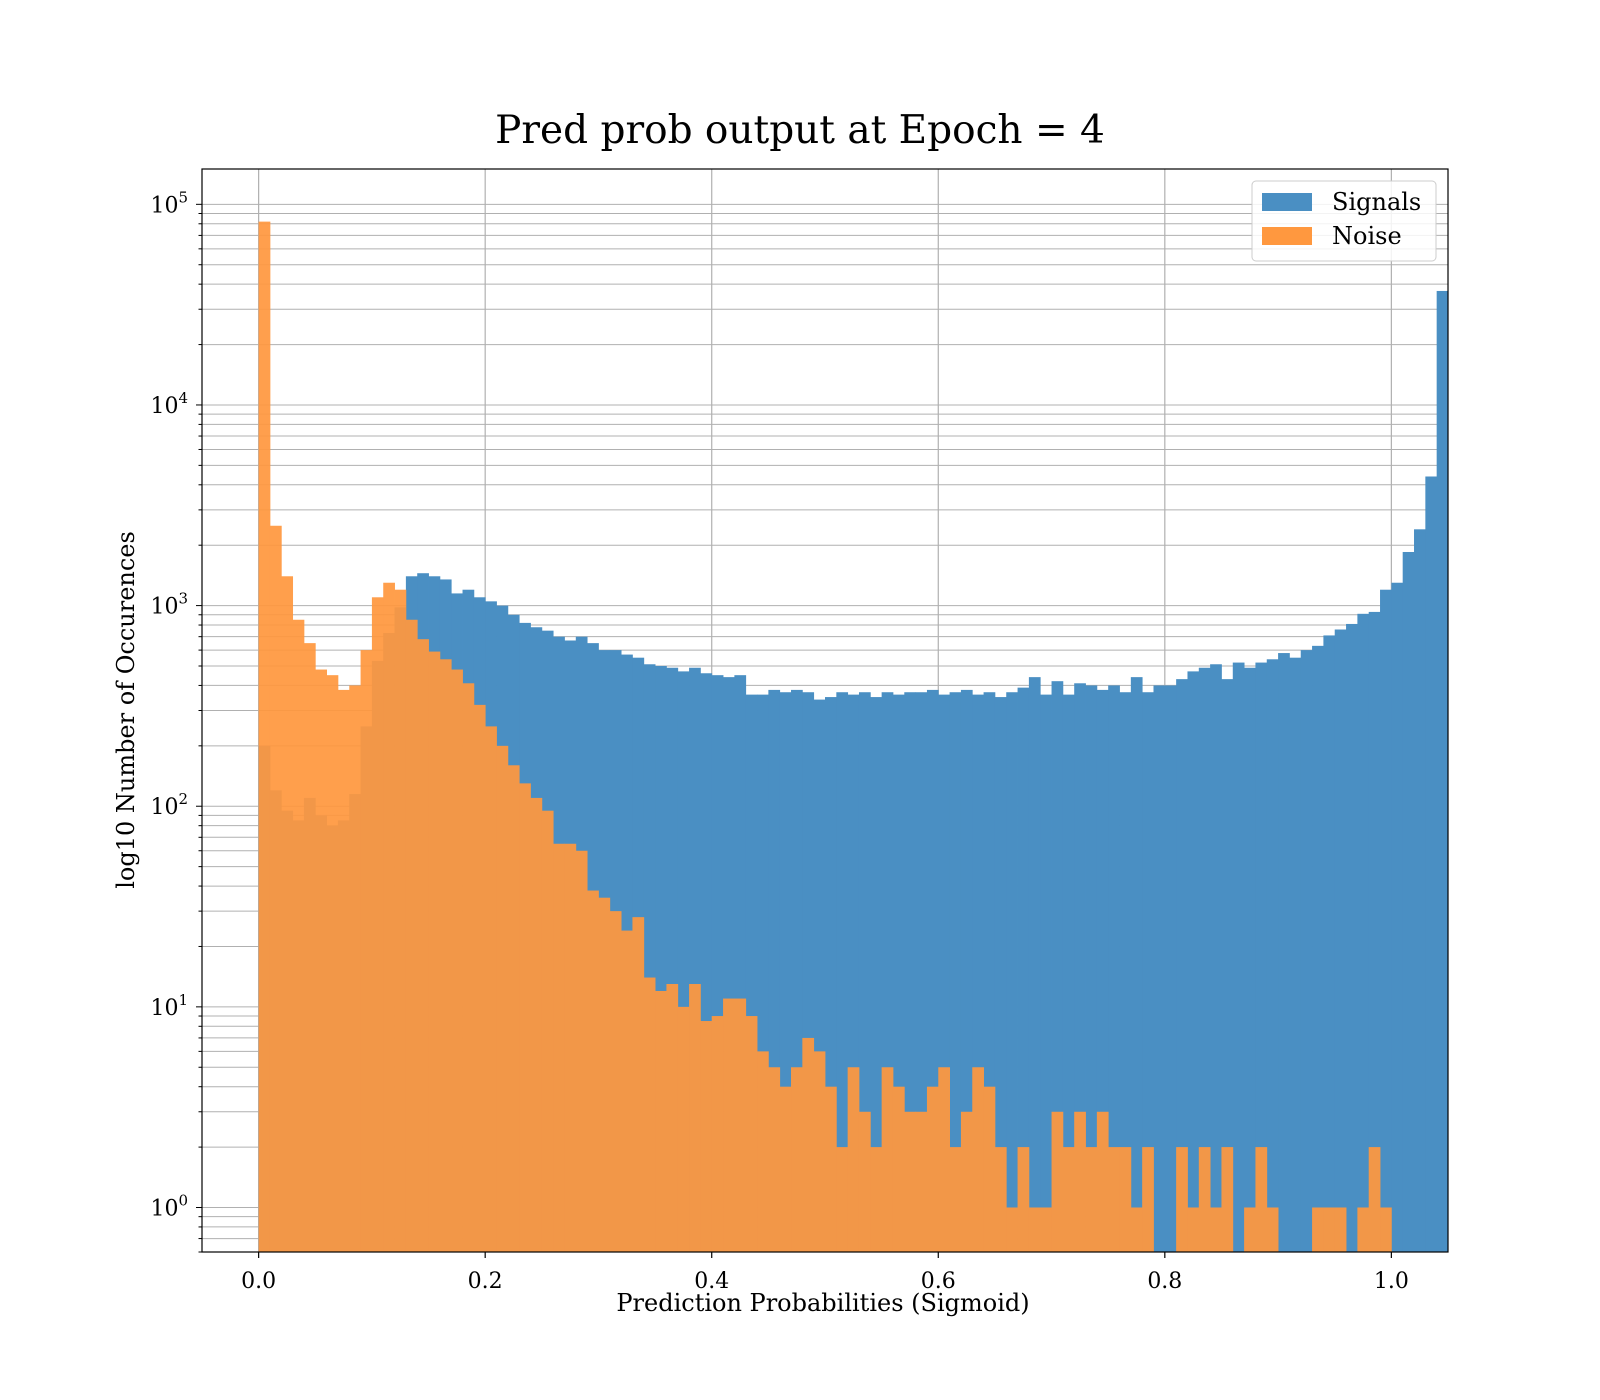 This screenshot has height=1400, width=1600. I want to click on y-tick-label: 10¹, so click(169, 1006).